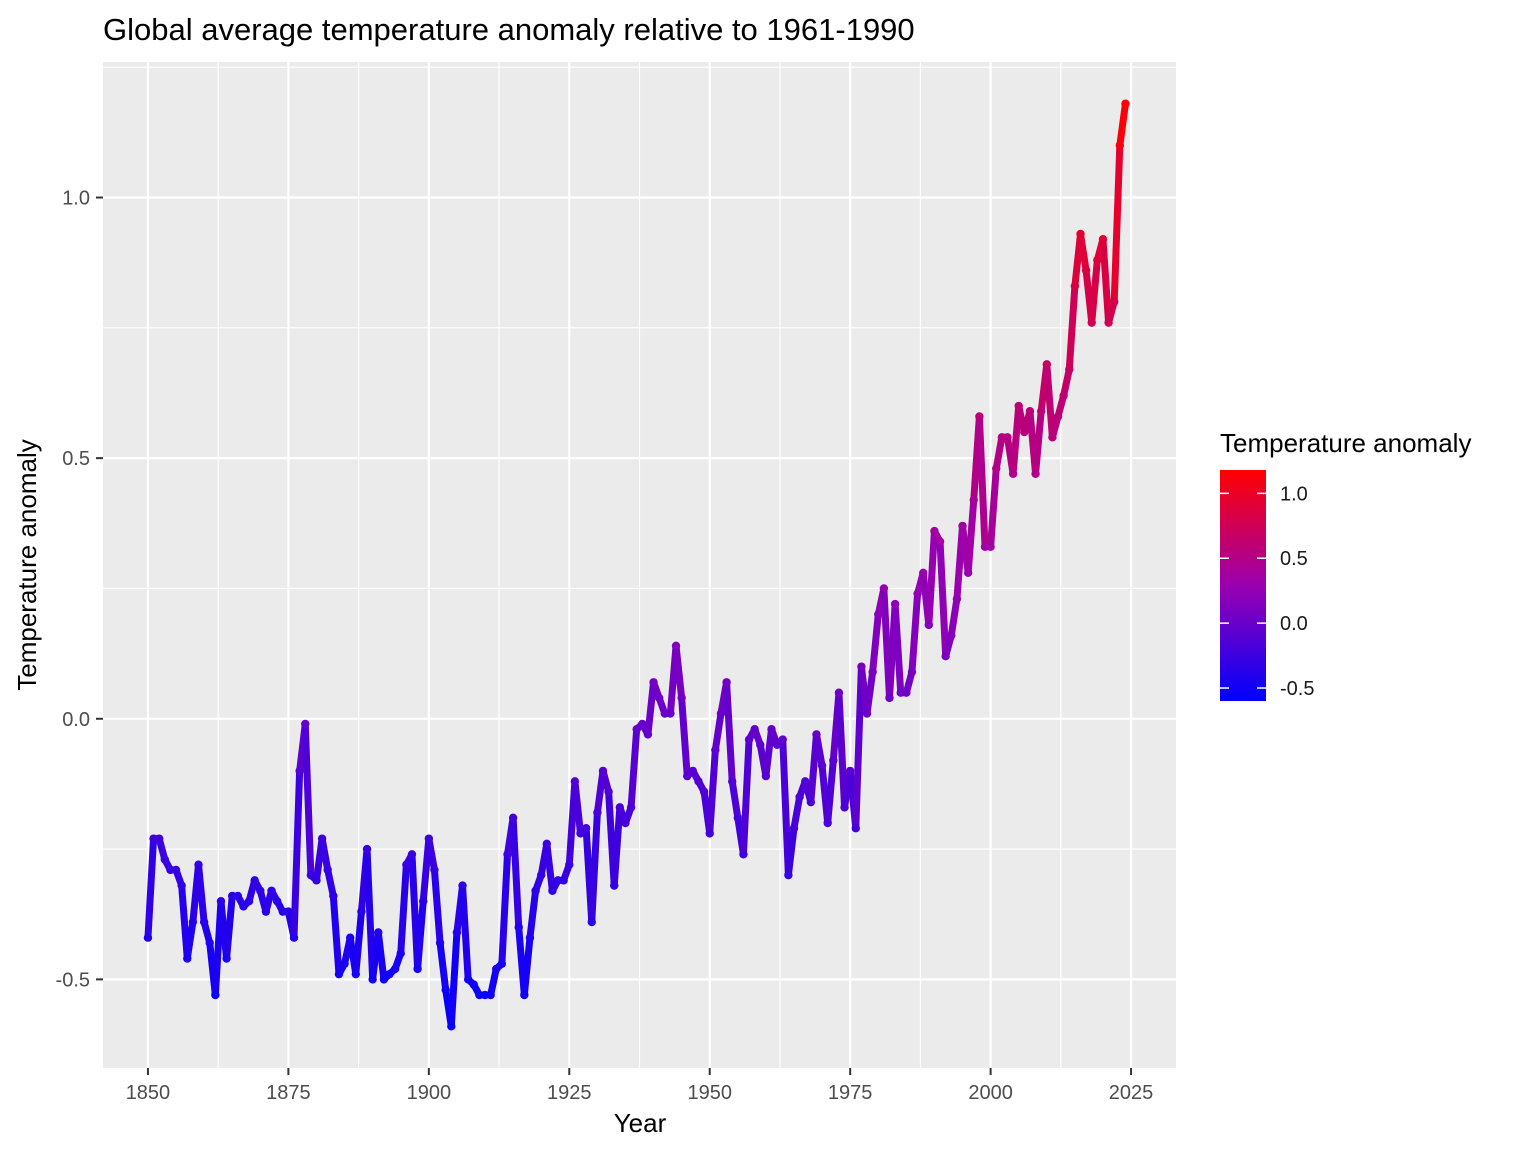 This screenshot has width=1536, height=1152. What do you see at coordinates (569, 1093) in the screenshot?
I see `x-tick-label: 1925` at bounding box center [569, 1093].